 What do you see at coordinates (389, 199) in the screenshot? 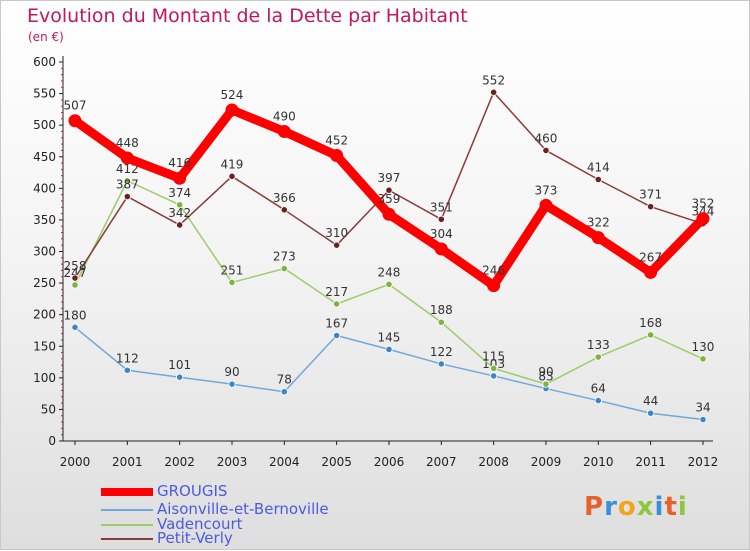
I see `data-label-grougis: 359` at bounding box center [389, 199].